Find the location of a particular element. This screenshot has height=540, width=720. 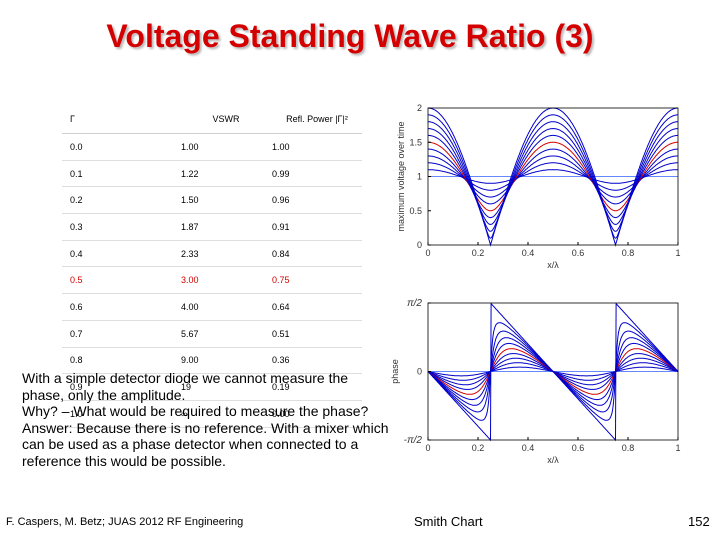

refl-power-cell: 0.19 is located at coordinates (317, 387).